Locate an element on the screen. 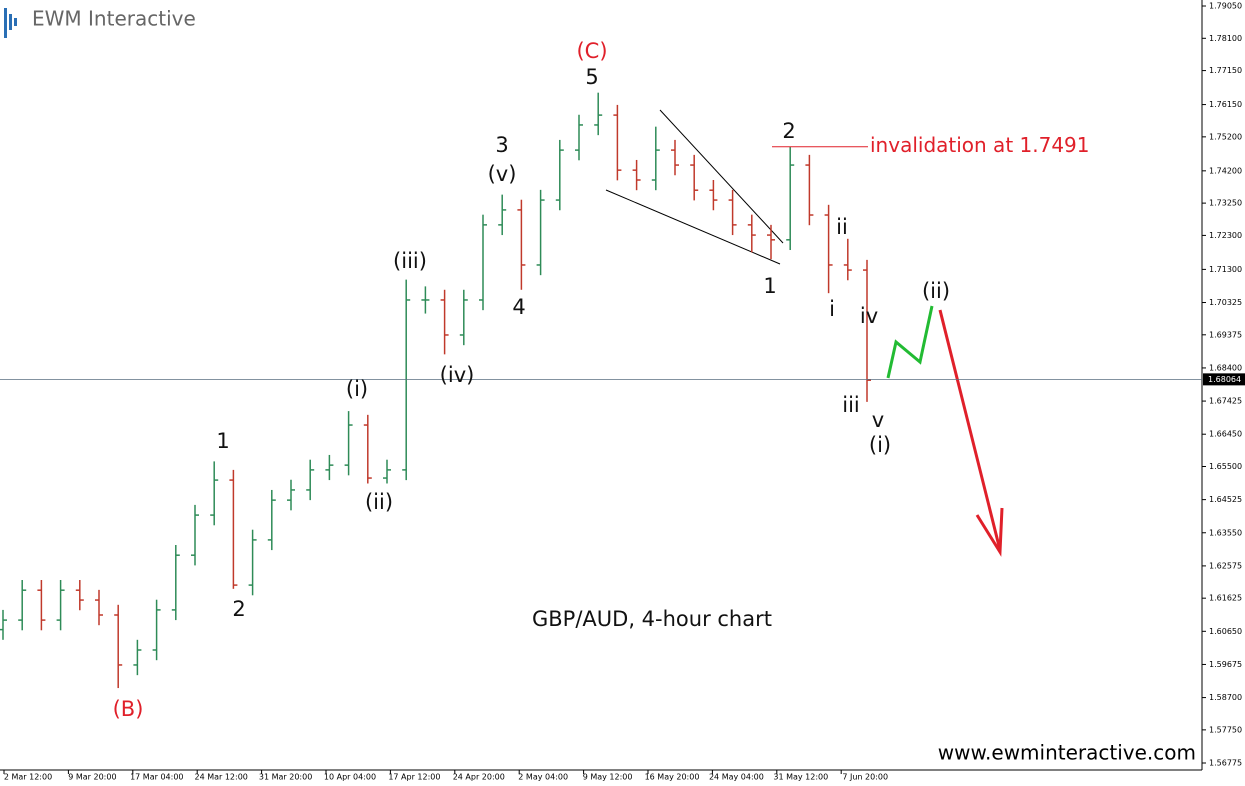 The height and width of the screenshot is (786, 1245). logo: EWM Interactive is located at coordinates (100, 22).